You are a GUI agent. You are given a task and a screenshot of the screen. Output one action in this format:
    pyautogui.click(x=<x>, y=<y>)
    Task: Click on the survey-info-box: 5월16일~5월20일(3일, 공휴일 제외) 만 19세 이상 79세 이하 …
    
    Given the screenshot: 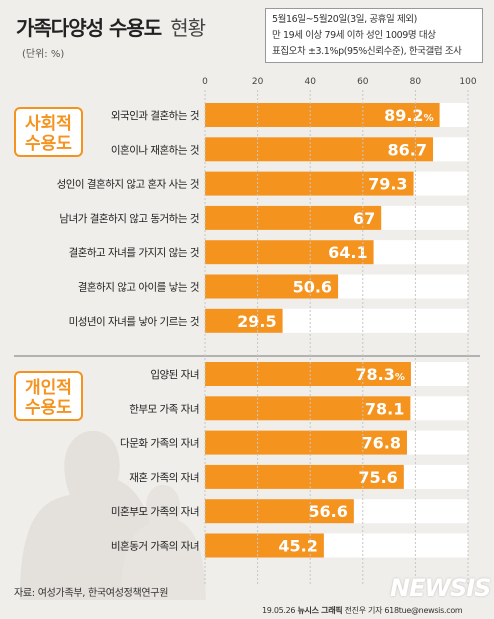 What is the action you would take?
    pyautogui.click(x=374, y=35)
    